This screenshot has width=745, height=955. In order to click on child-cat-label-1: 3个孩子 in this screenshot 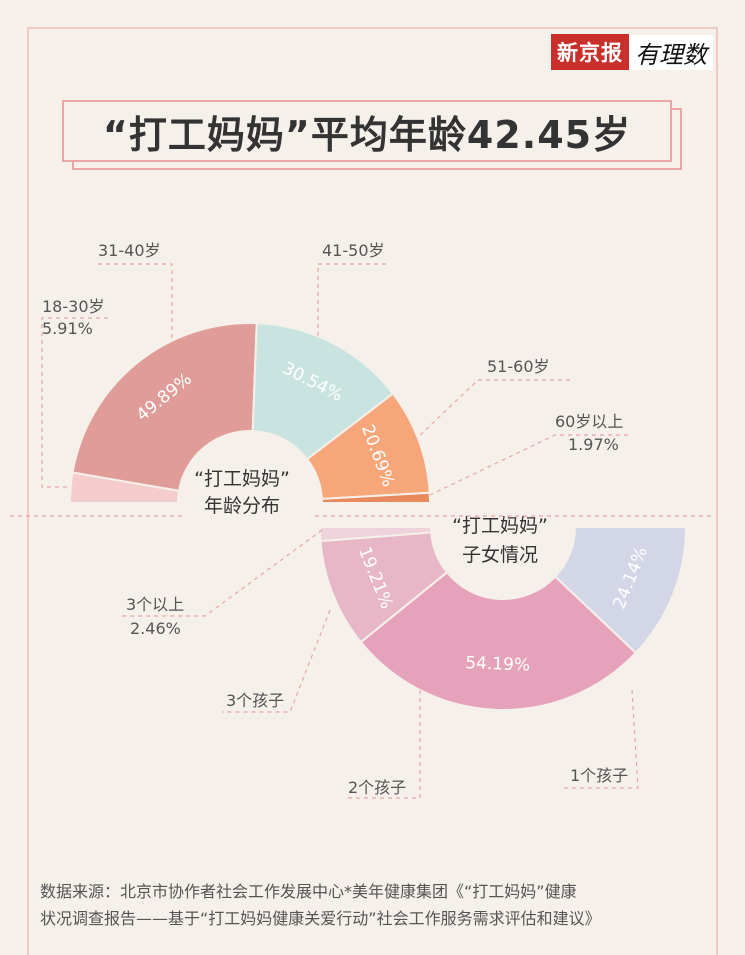, I will do `click(255, 700)`.